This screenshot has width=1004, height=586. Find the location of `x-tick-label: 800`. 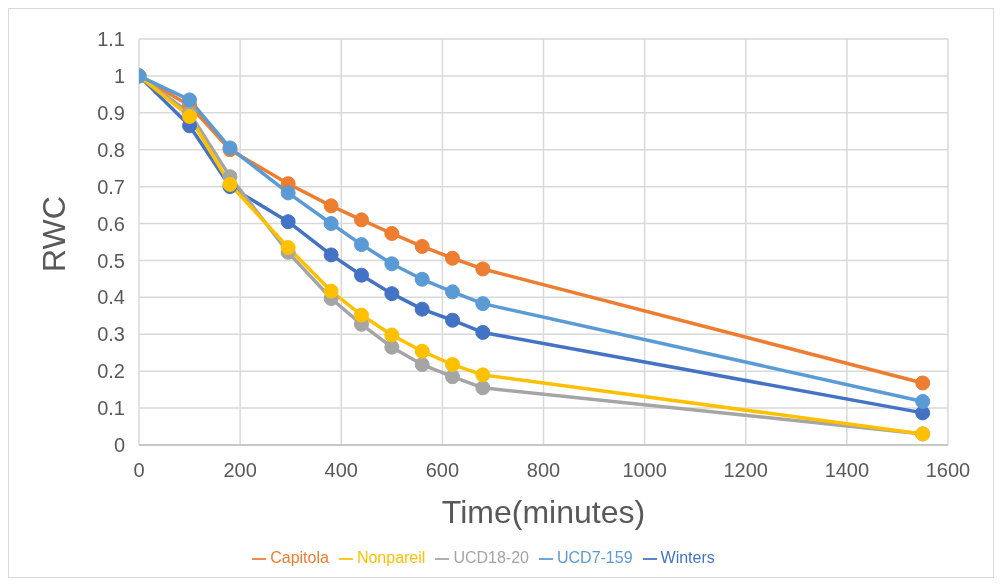

x-tick-label: 800 is located at coordinates (543, 470).